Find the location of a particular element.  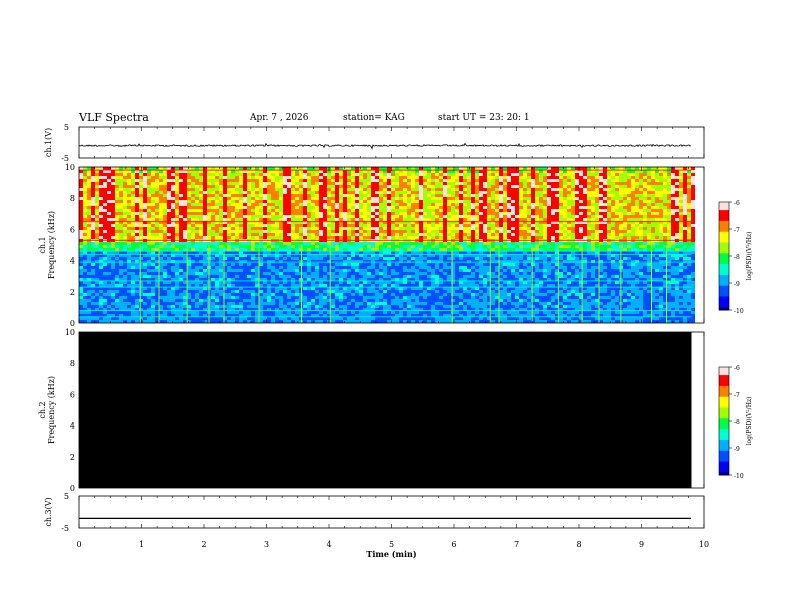

ch2-spec-cbar-tick--7: -7 is located at coordinates (737, 395).